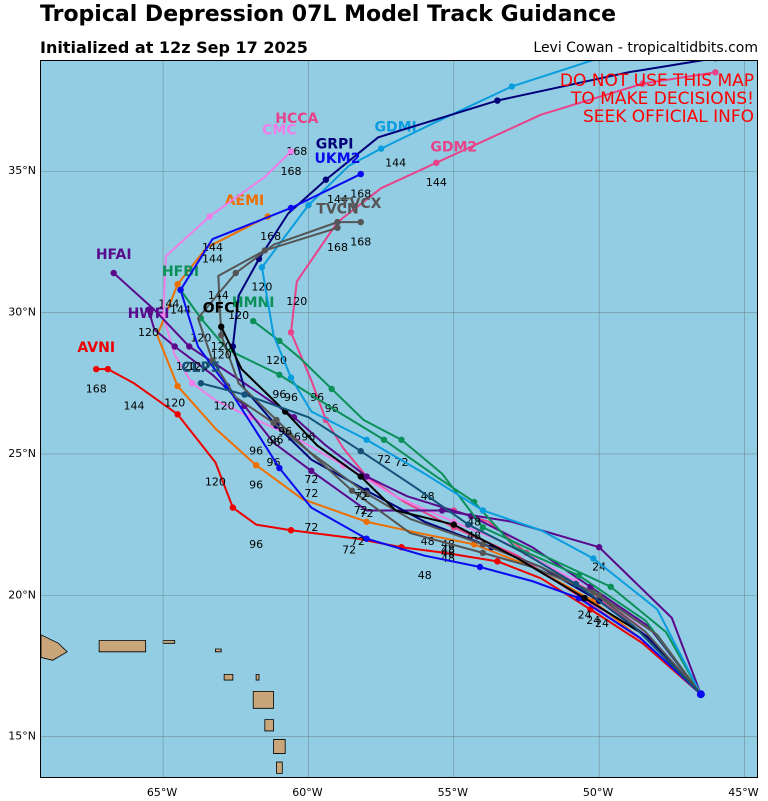 This screenshot has height=801, width=768. I want to click on lat-tick-label: 20°N, so click(22, 594).